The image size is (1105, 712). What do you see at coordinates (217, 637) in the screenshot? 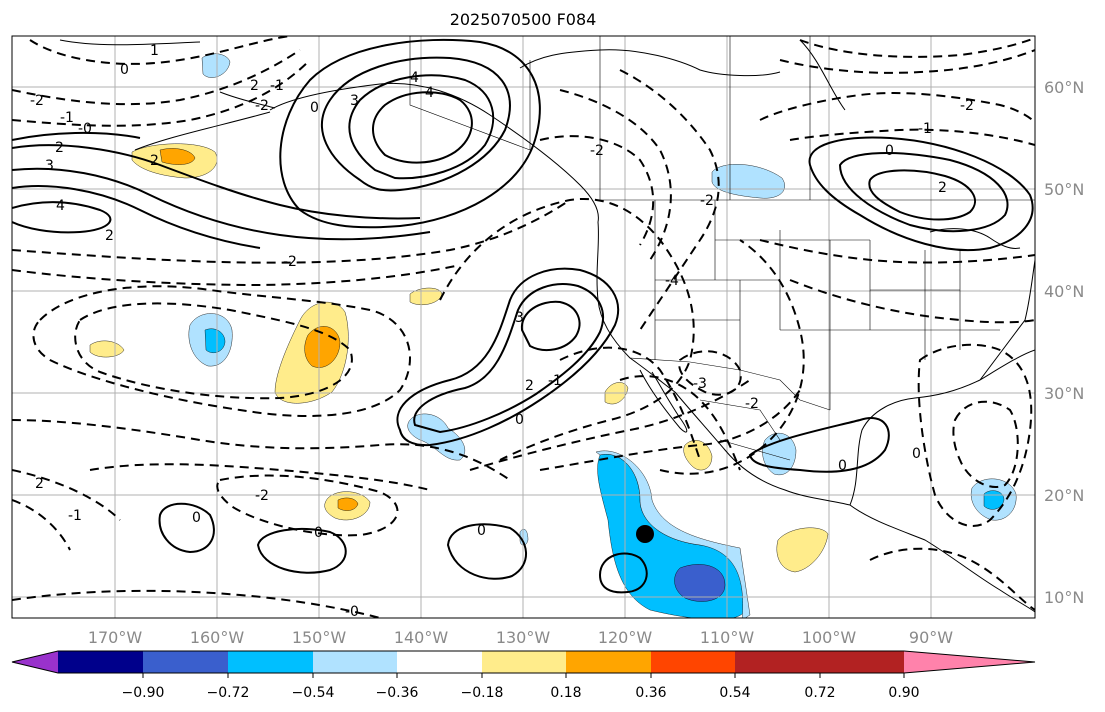
I see `lon-tick-label: 160°W` at bounding box center [217, 637].